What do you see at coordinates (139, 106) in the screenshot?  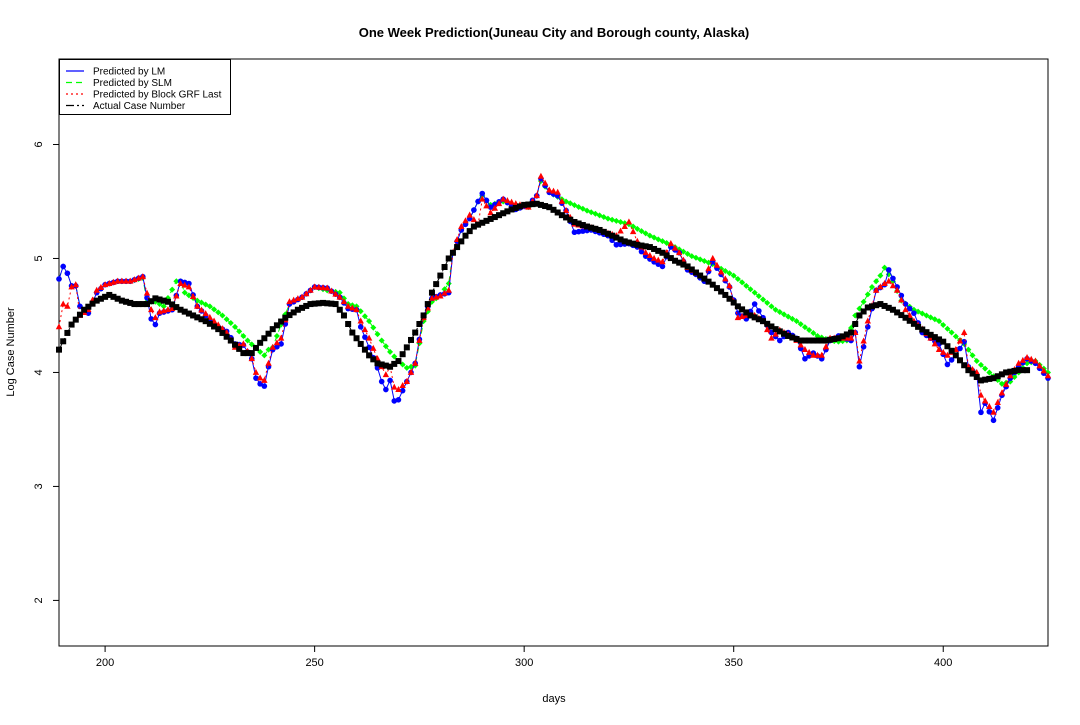 I see `legend-label: Actual Case Number` at bounding box center [139, 106].